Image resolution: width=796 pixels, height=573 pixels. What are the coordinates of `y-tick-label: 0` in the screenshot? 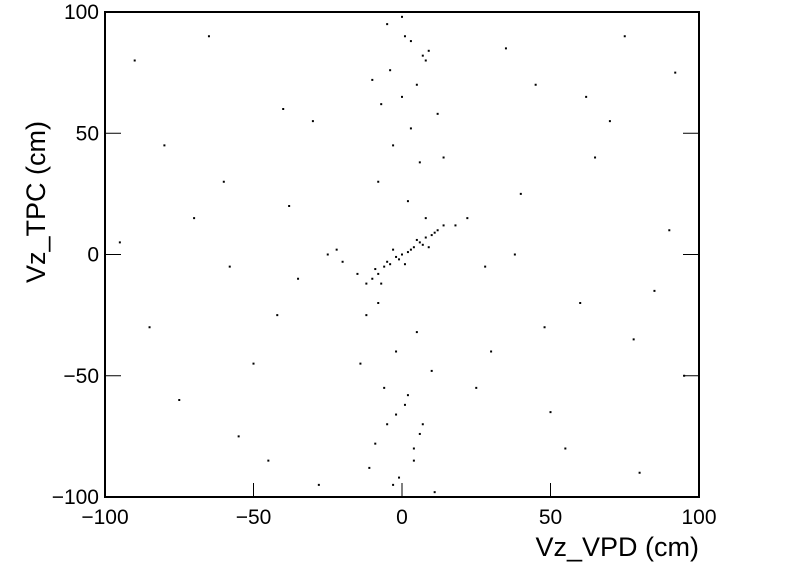 It's located at (93, 255).